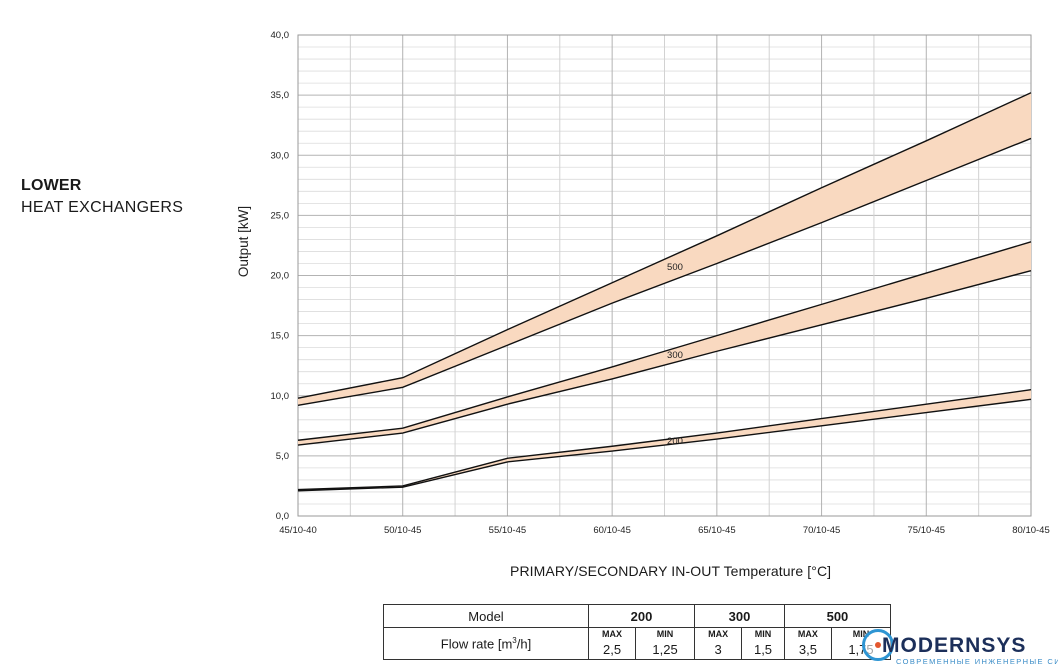 The width and height of the screenshot is (1058, 669). Describe the element at coordinates (280, 336) in the screenshot. I see `y-tick-label: 15,0` at that location.